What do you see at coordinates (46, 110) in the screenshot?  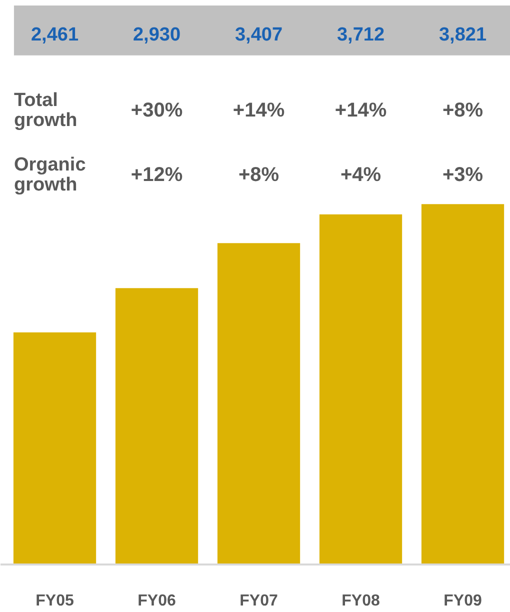 I see `text: Total growth` at bounding box center [46, 110].